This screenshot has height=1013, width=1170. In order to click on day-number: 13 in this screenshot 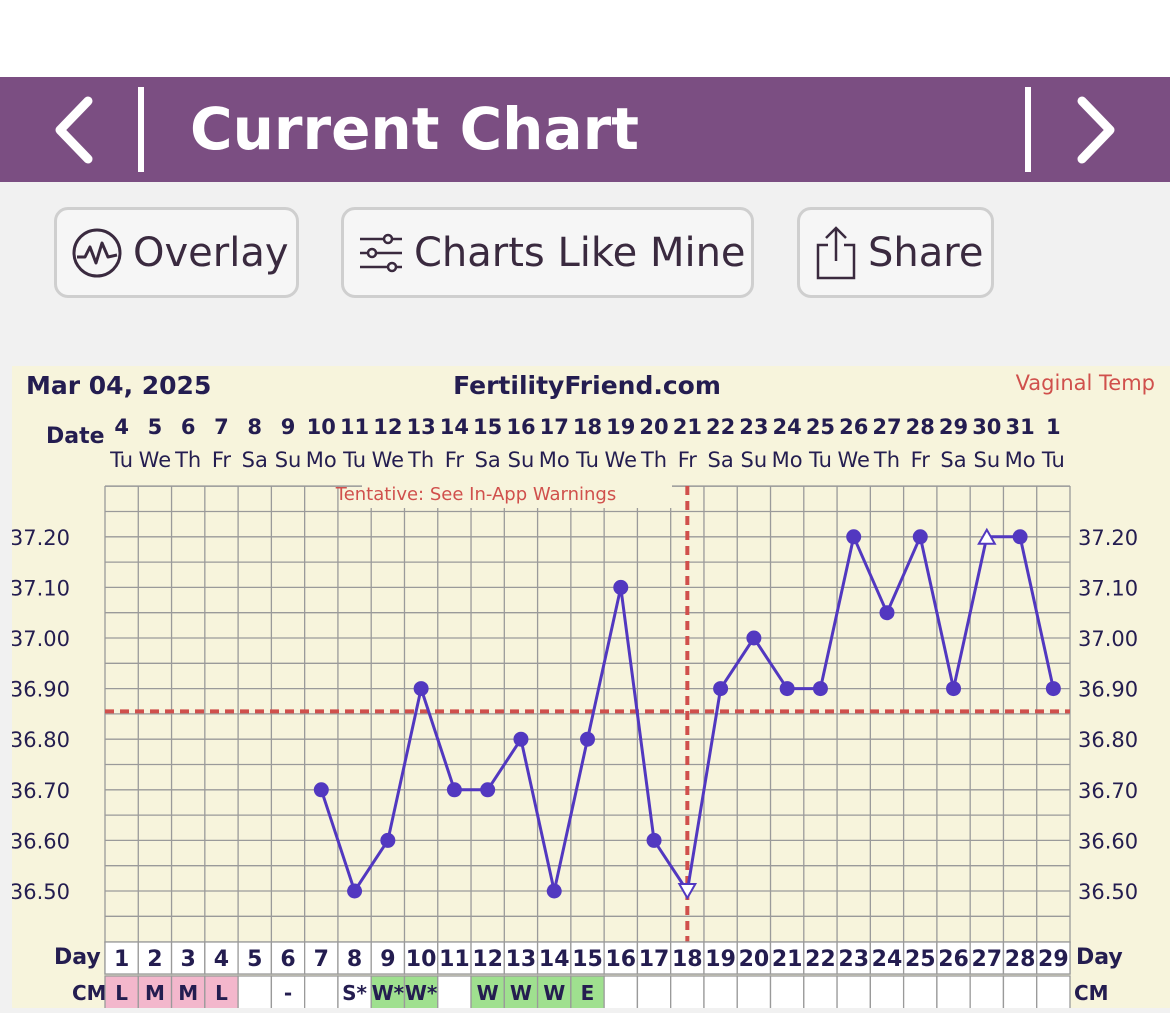, I will do `click(521, 959)`.